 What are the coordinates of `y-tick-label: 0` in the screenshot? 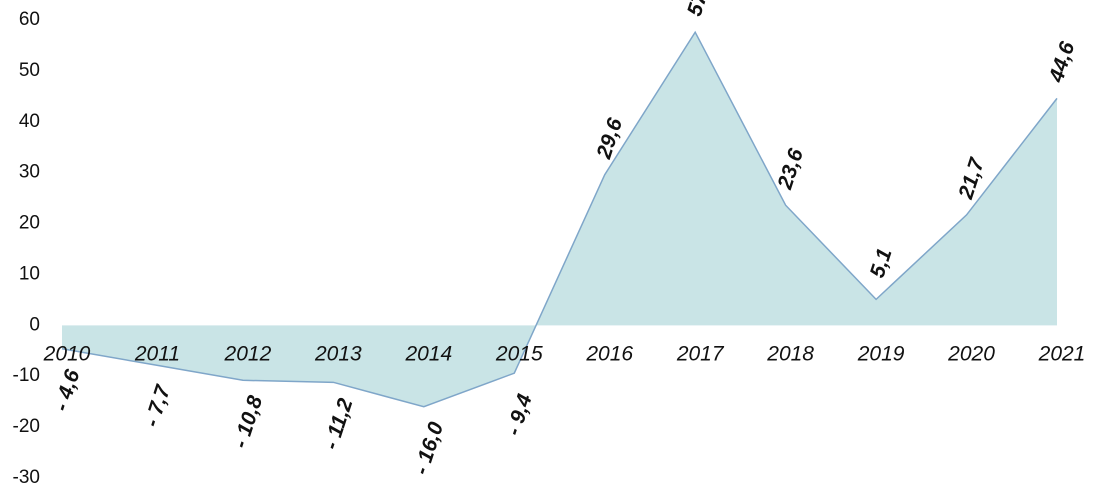 It's located at (34, 324).